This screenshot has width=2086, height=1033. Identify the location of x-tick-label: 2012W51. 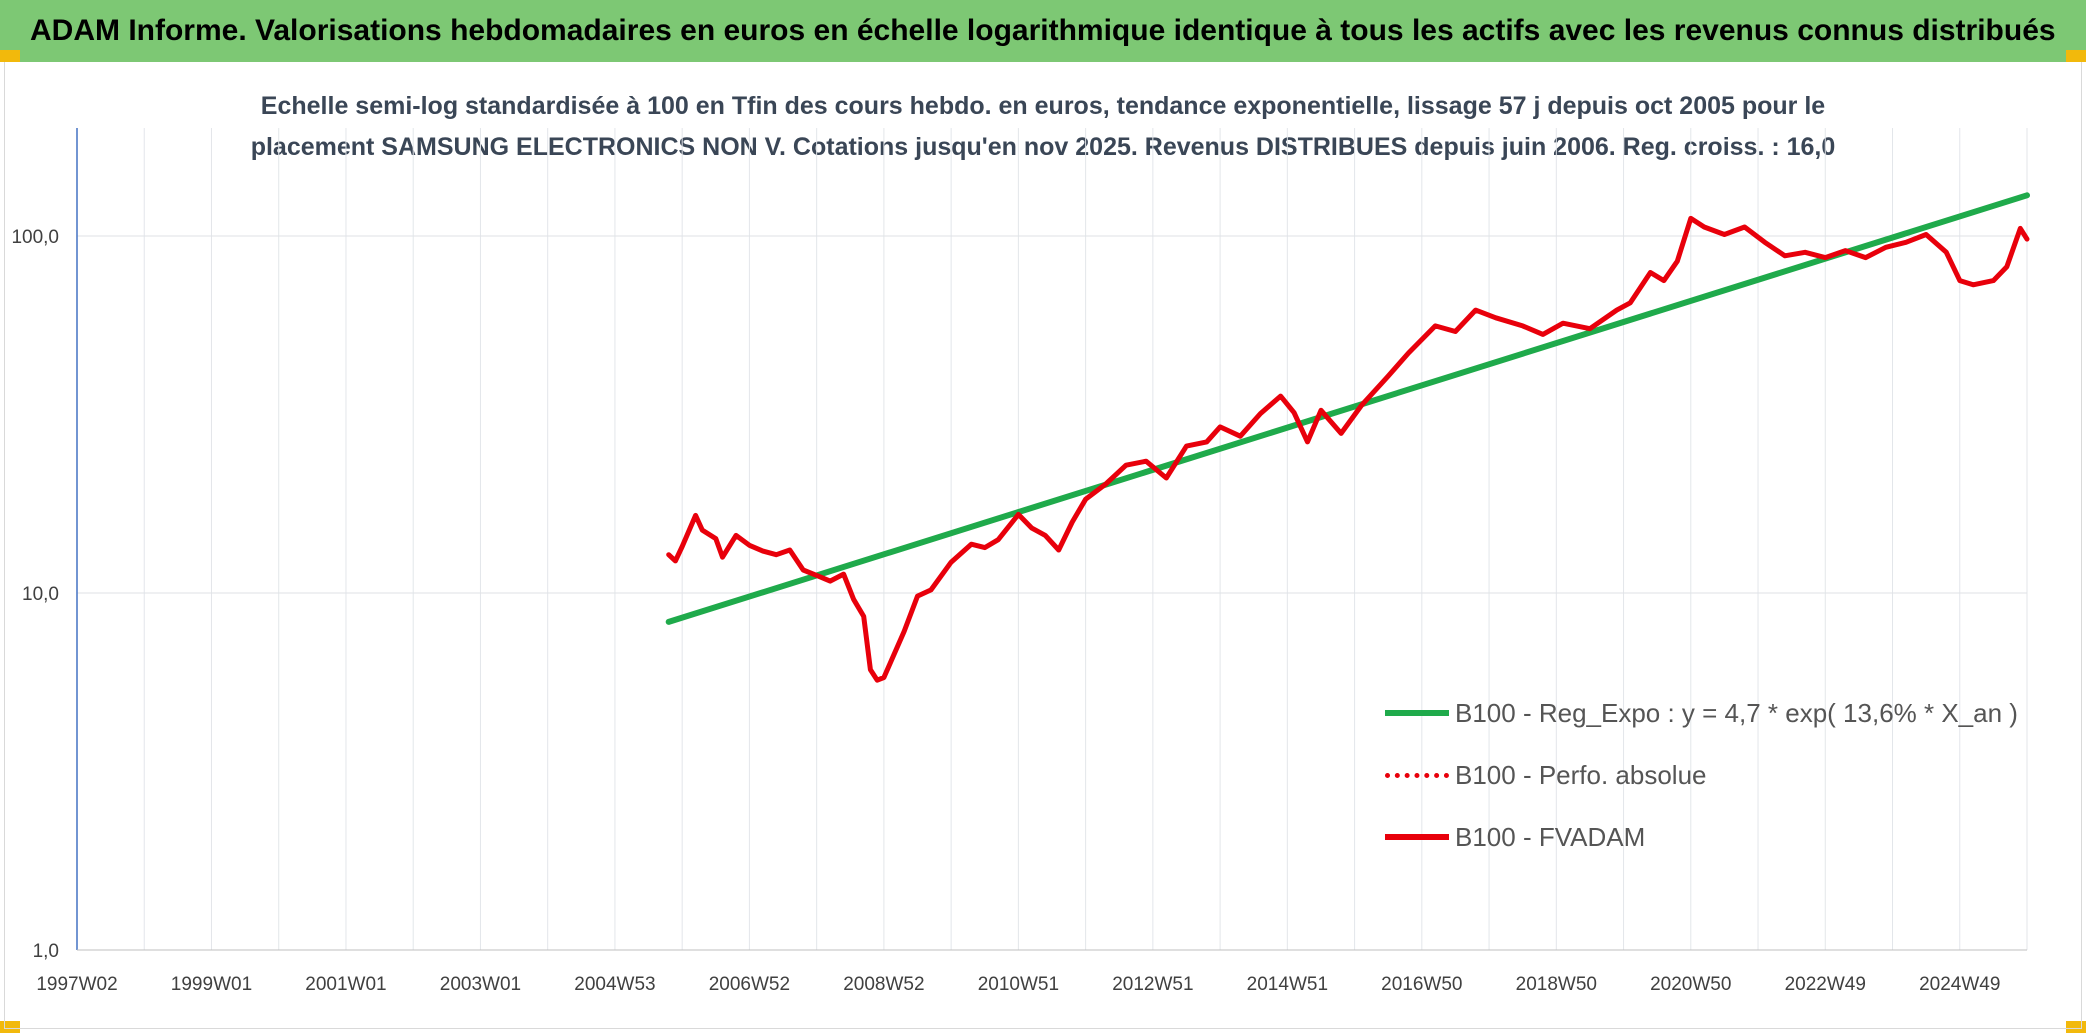
(1152, 984).